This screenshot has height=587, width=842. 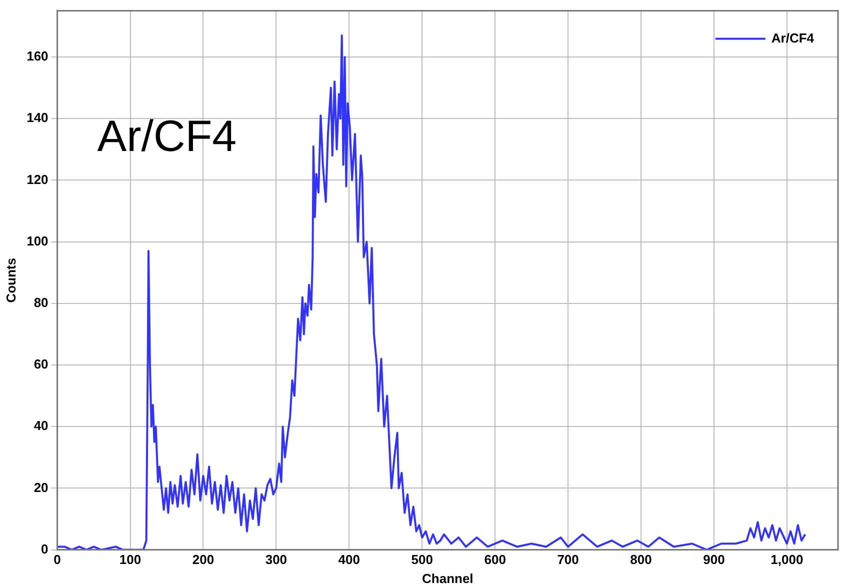 What do you see at coordinates (787, 560) in the screenshot?
I see `x-tick-label: 1,000` at bounding box center [787, 560].